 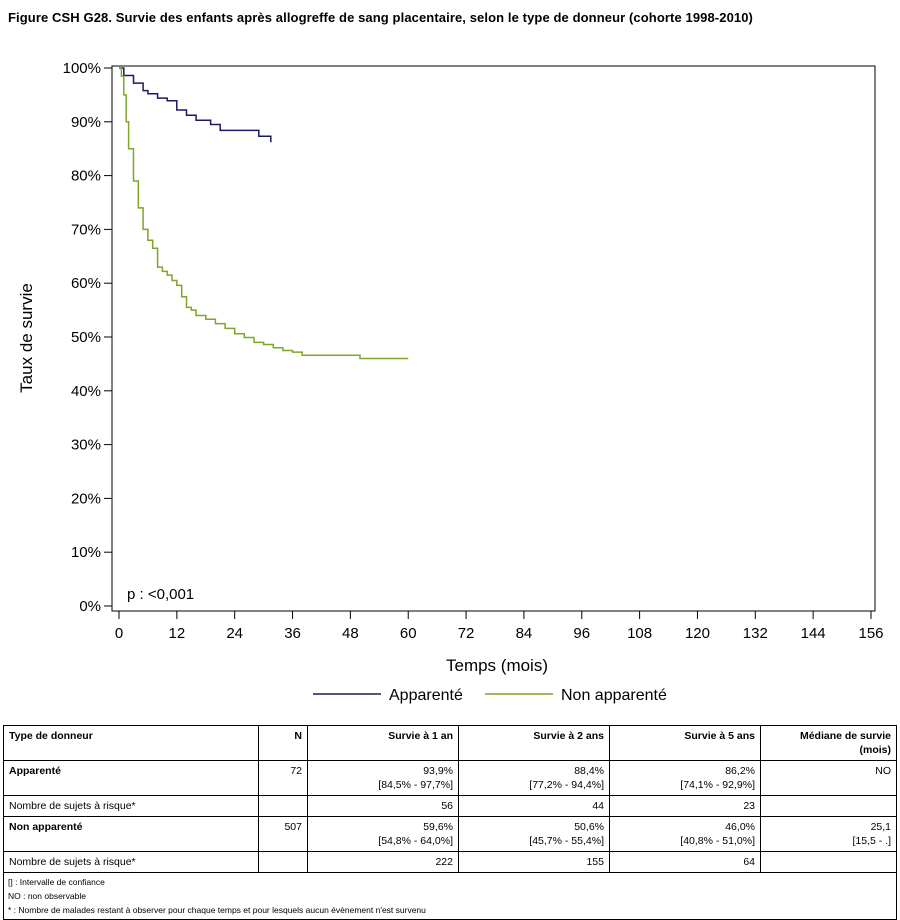 I want to click on ci: [15,5 - .], so click(x=871, y=841).